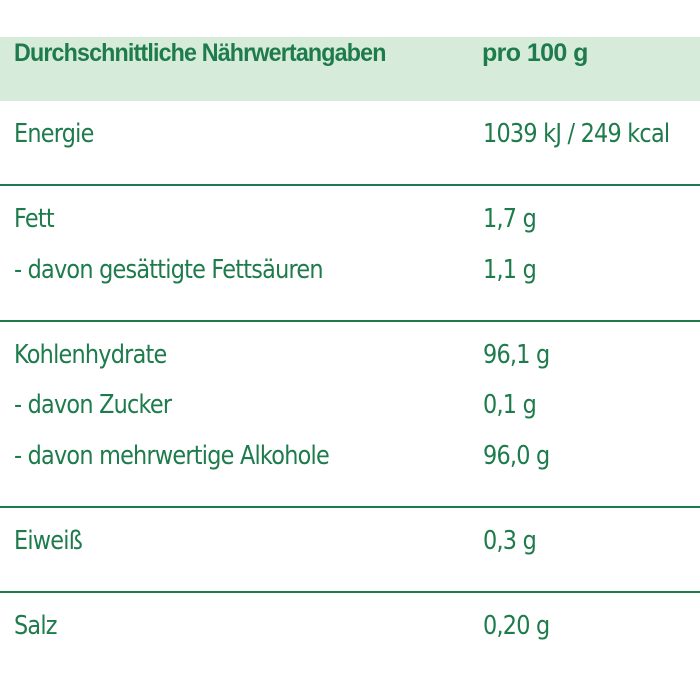  What do you see at coordinates (36, 626) in the screenshot?
I see `row-label: Salz` at bounding box center [36, 626].